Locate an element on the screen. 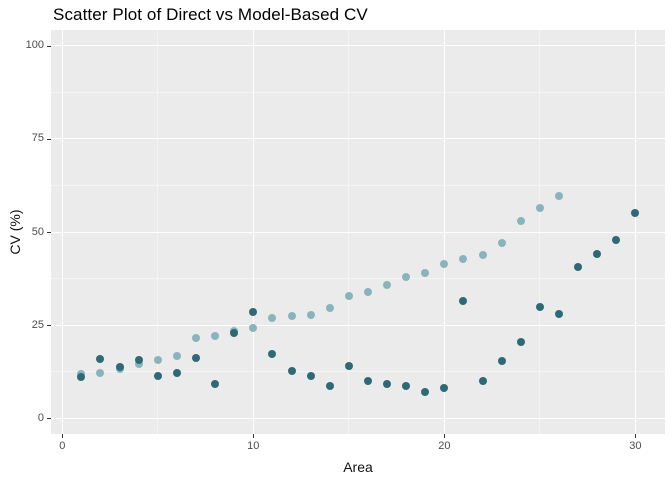  plot-title: Scatter Plot of Direct vs Model-Based CV is located at coordinates (210, 14).